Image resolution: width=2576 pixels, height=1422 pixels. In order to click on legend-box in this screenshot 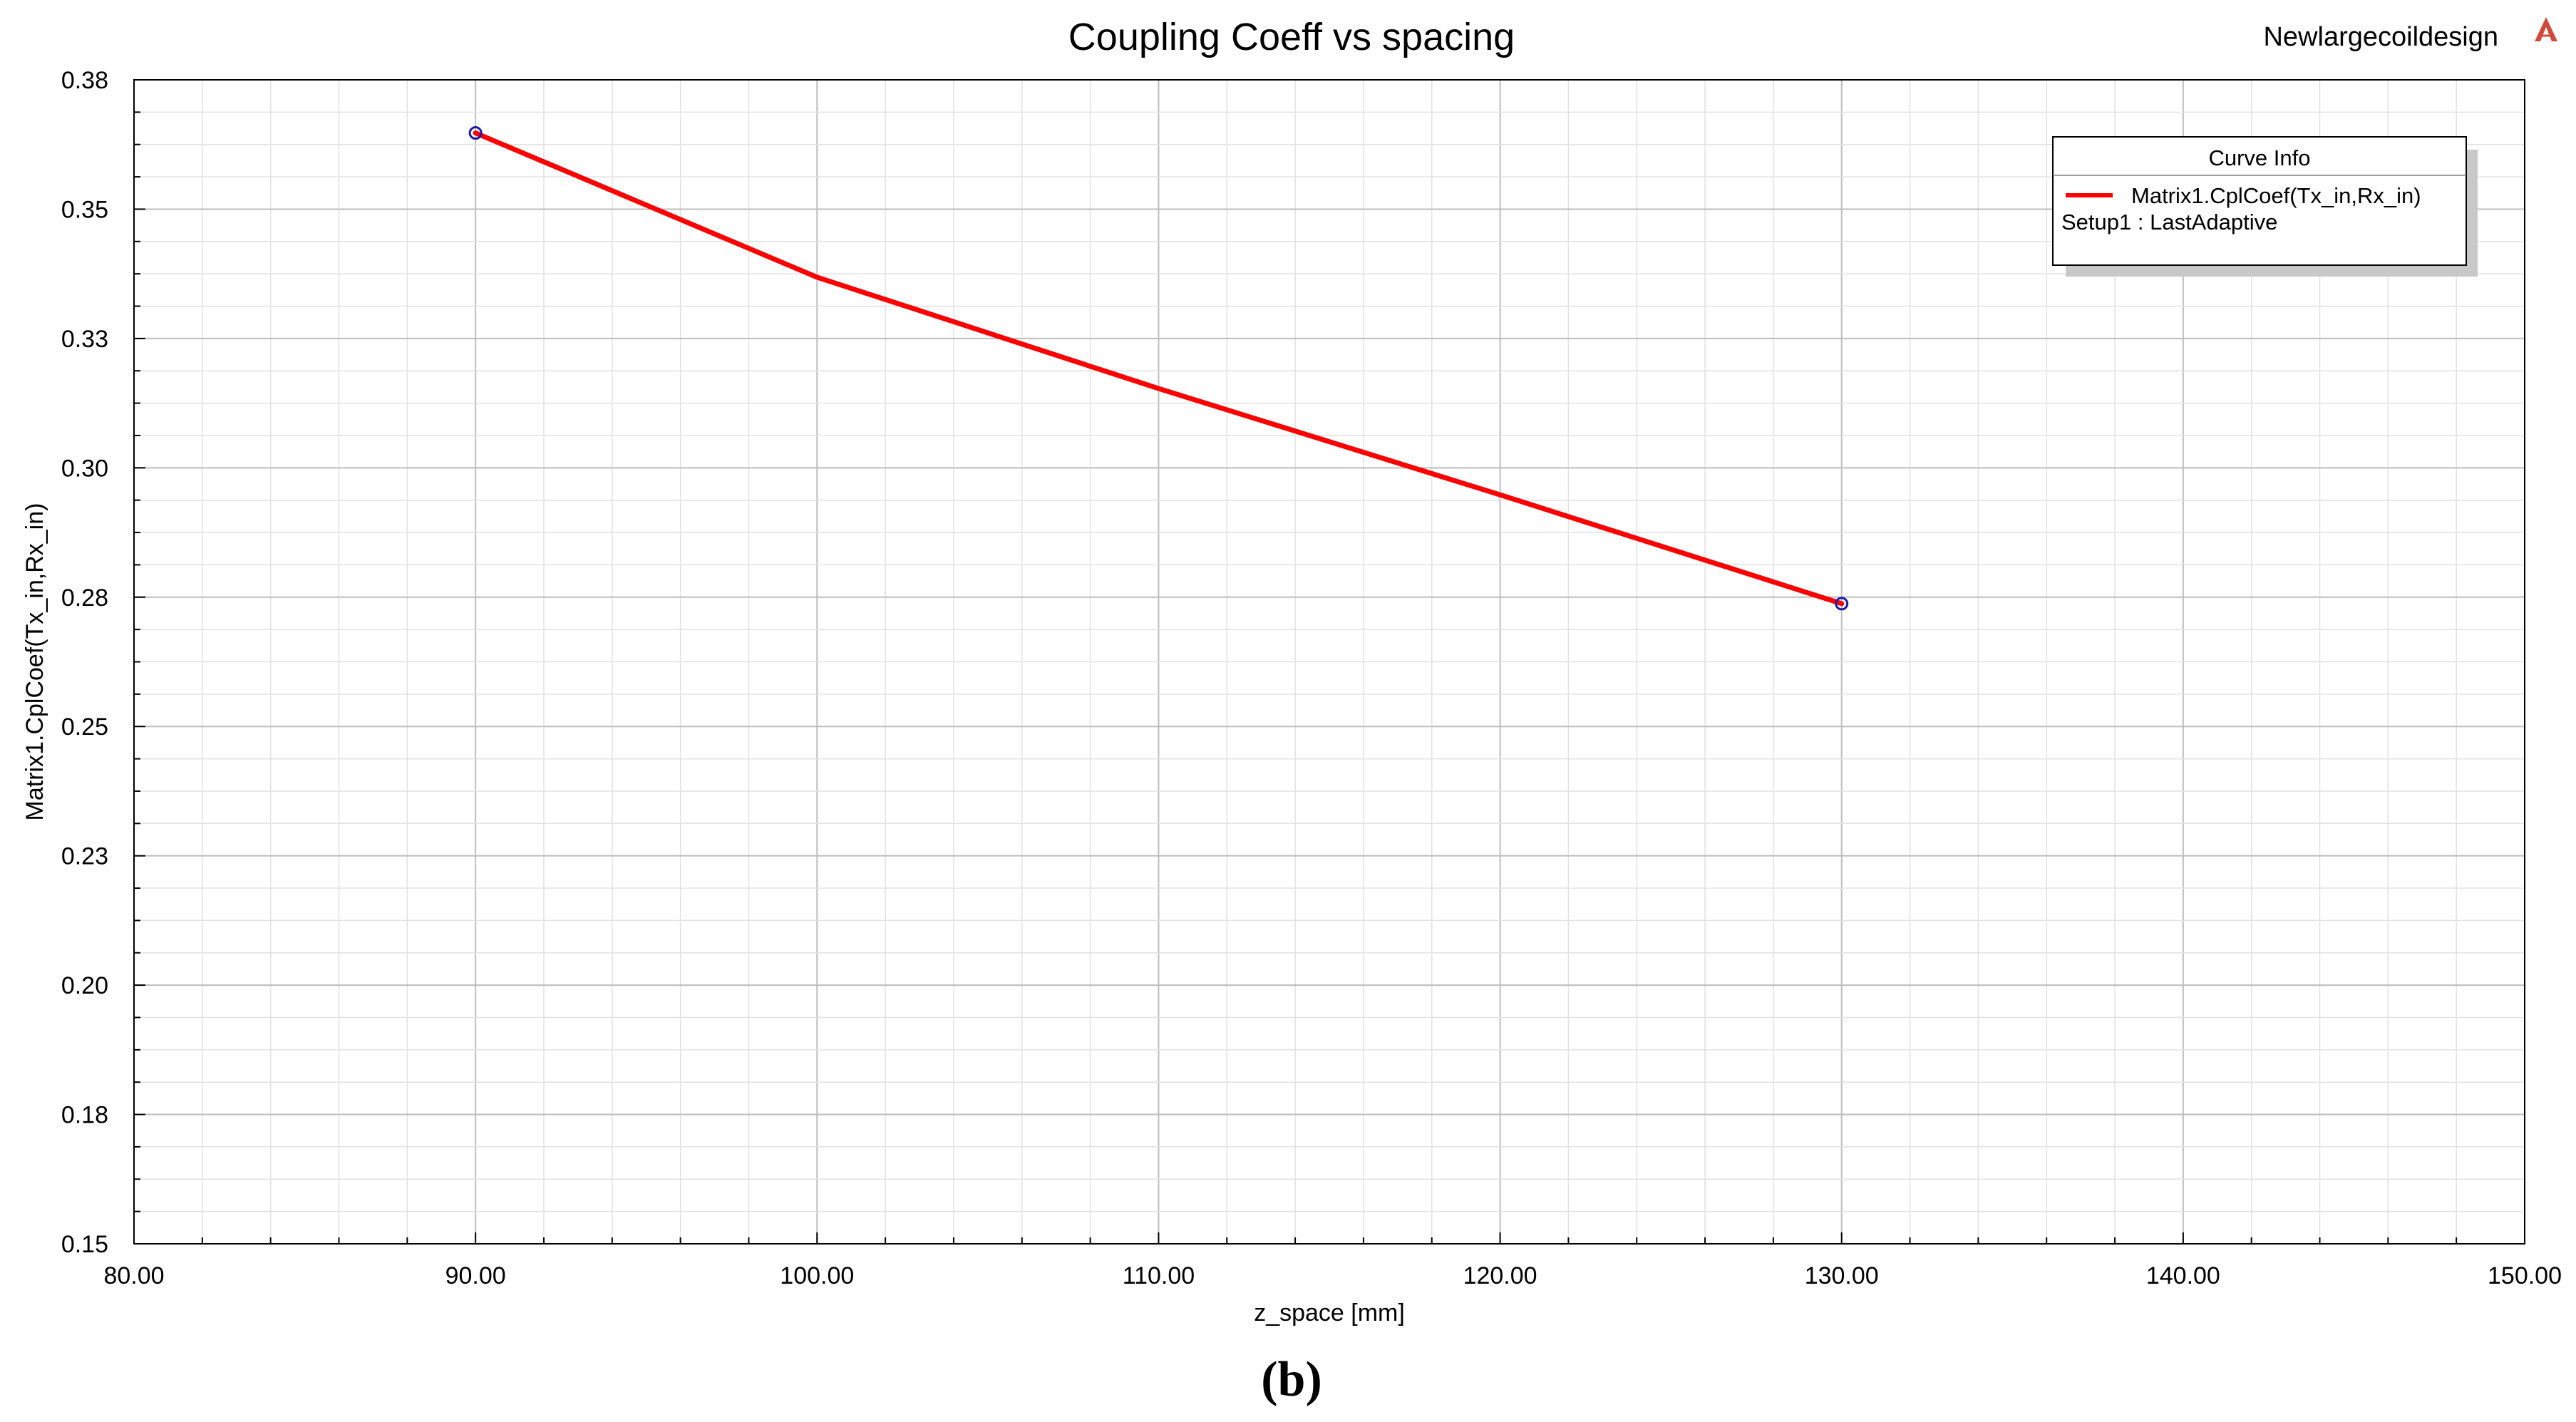, I will do `click(2259, 201)`.